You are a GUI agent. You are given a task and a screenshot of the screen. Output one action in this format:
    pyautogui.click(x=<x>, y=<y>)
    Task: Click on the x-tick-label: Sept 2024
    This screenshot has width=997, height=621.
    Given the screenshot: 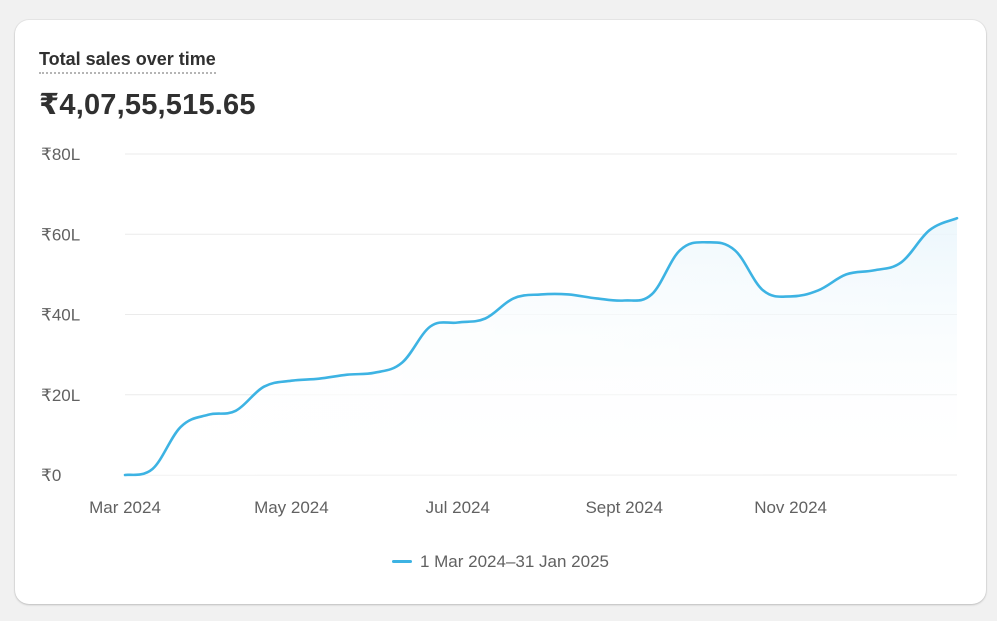 What is the action you would take?
    pyautogui.click(x=624, y=507)
    